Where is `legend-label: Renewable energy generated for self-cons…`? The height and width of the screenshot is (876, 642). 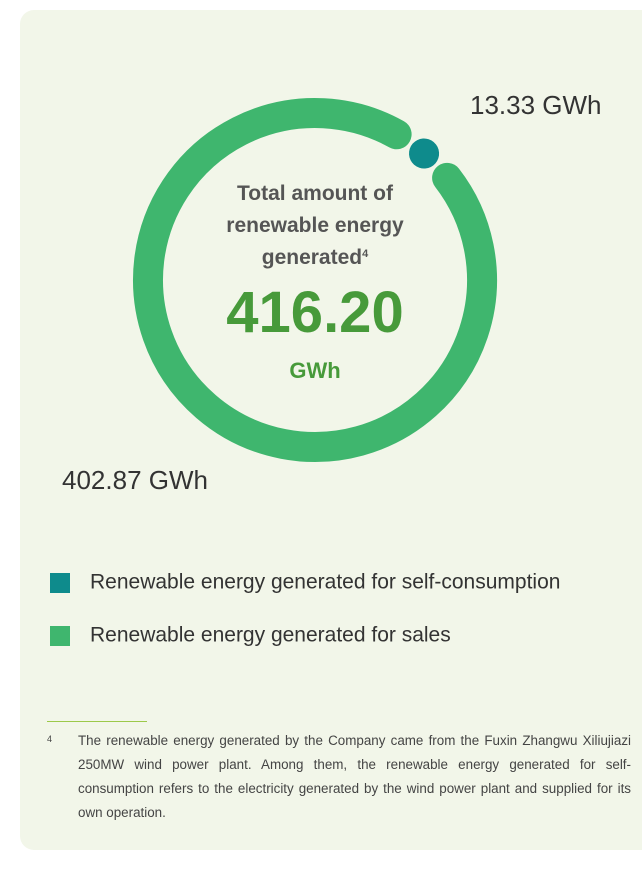 legend-label: Renewable energy generated for self-cons… is located at coordinates (325, 582).